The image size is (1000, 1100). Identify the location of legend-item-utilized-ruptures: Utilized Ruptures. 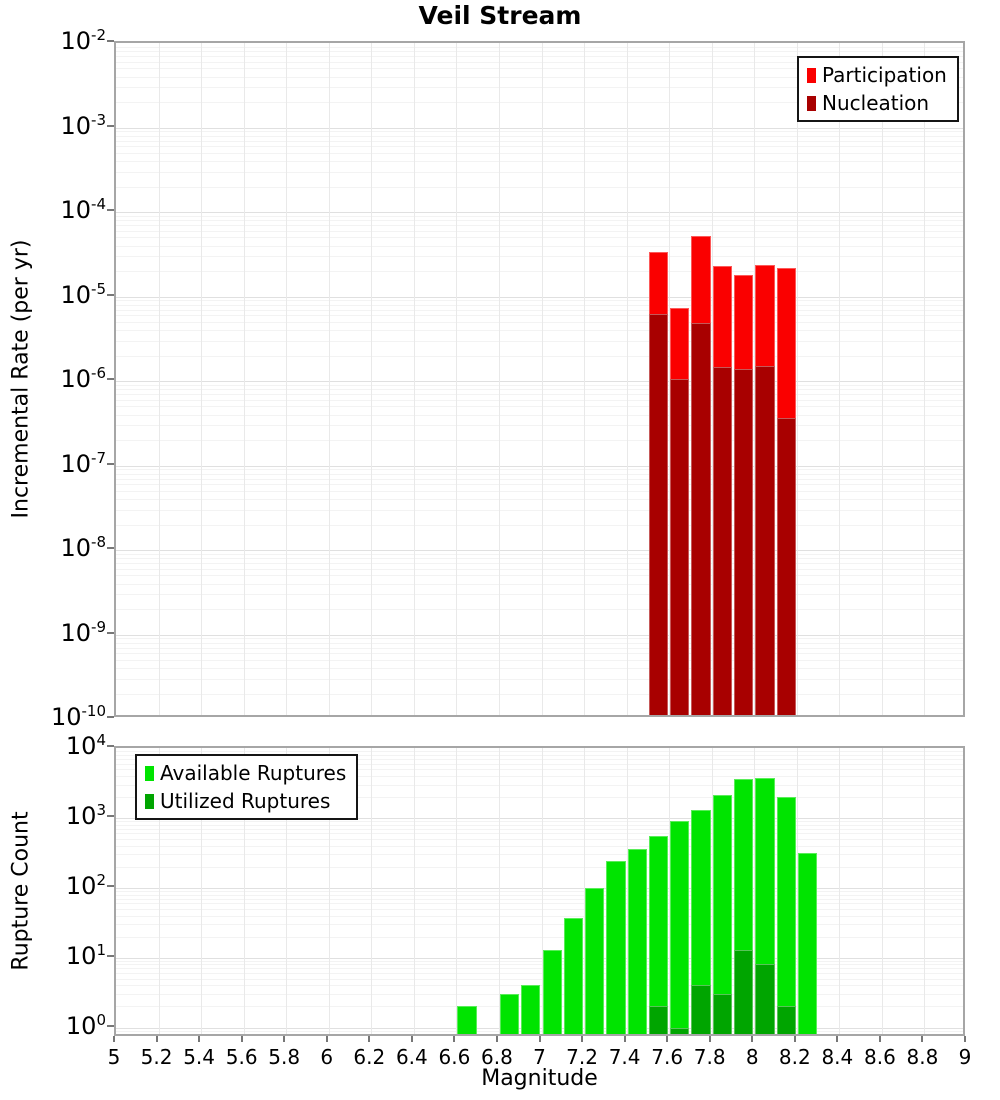
(245, 801).